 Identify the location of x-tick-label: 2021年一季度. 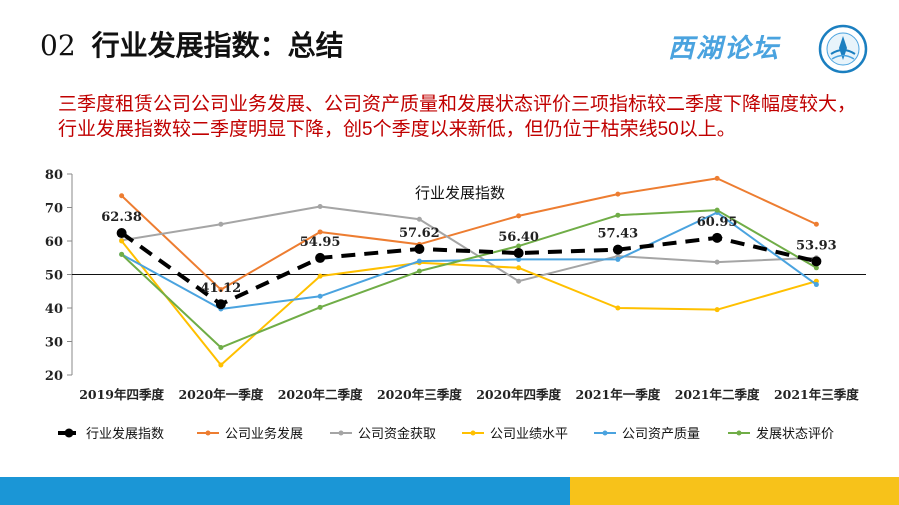
(617, 394).